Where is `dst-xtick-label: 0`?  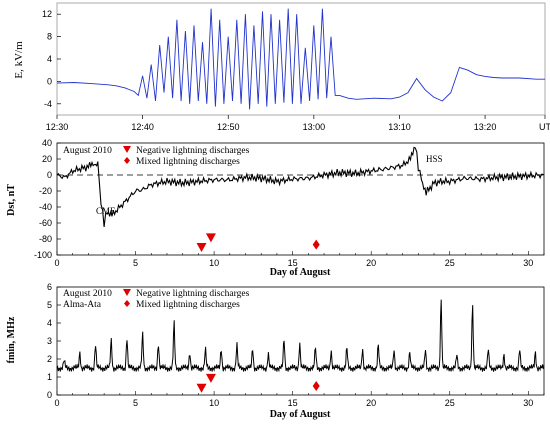 dst-xtick-label: 0 is located at coordinates (56, 263).